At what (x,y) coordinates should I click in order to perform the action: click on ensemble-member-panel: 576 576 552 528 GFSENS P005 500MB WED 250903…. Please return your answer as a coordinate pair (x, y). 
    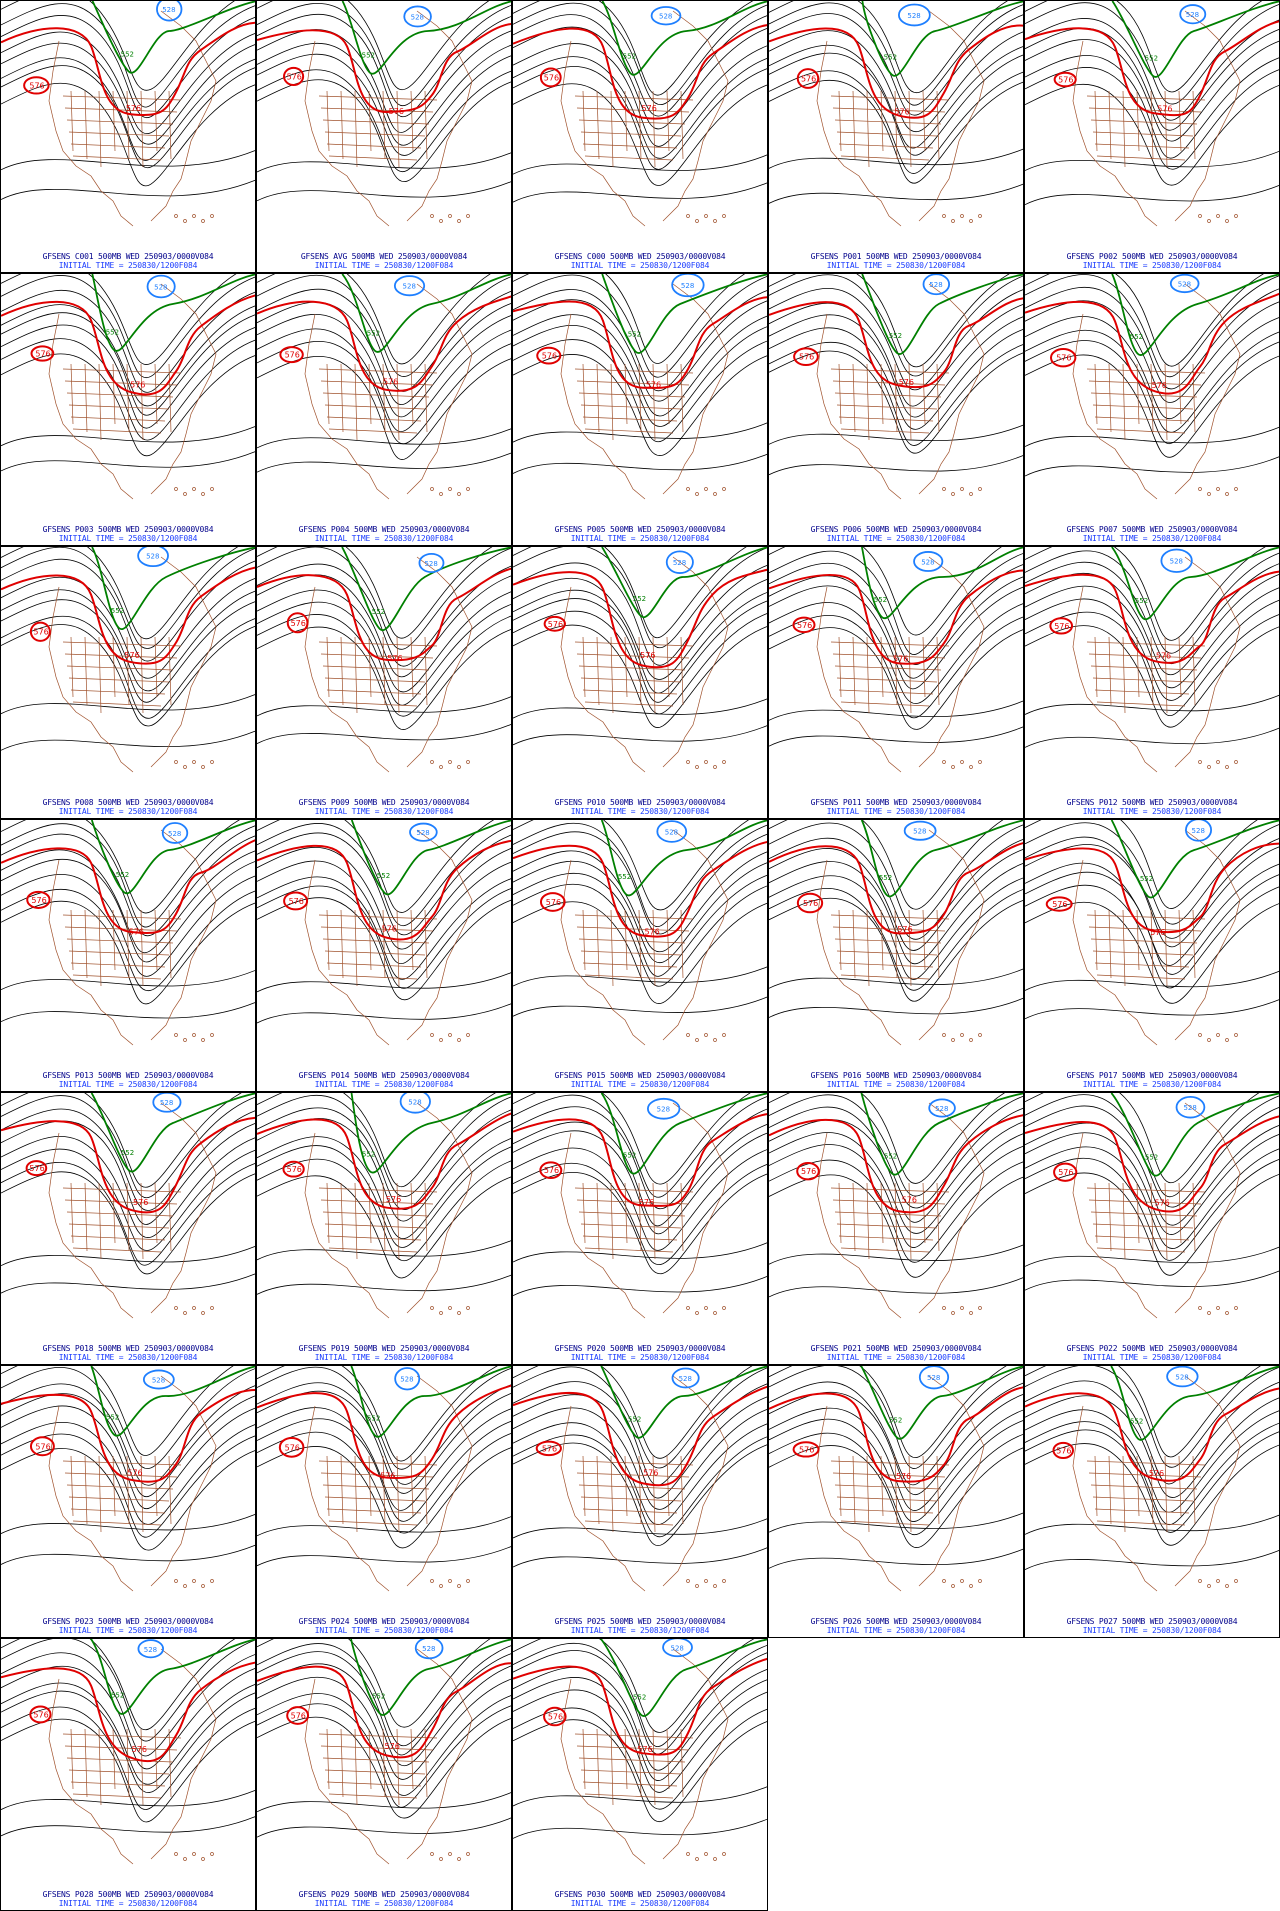
    Looking at the image, I should click on (640, 409).